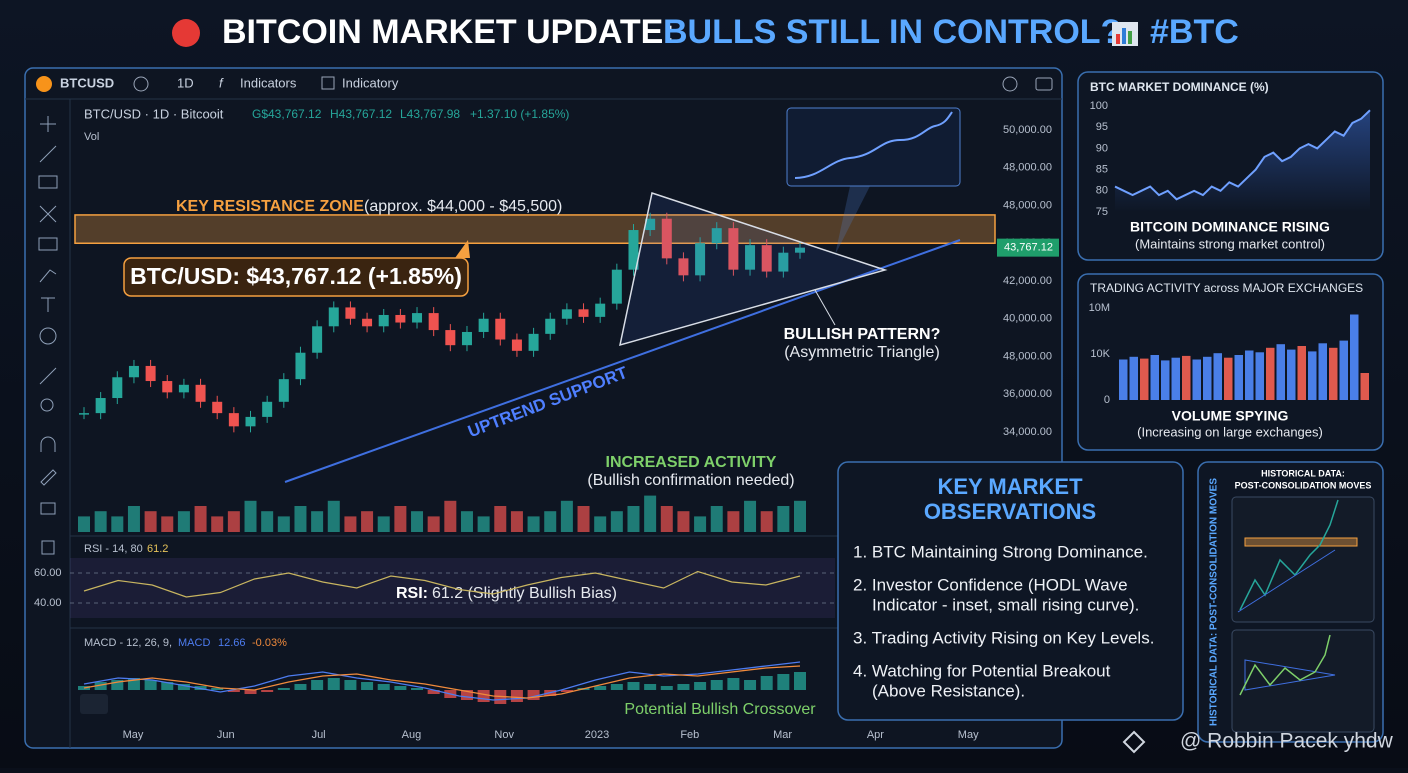 This screenshot has height=773, width=1408. What do you see at coordinates (504, 735) in the screenshot?
I see `time-label: Nov` at bounding box center [504, 735].